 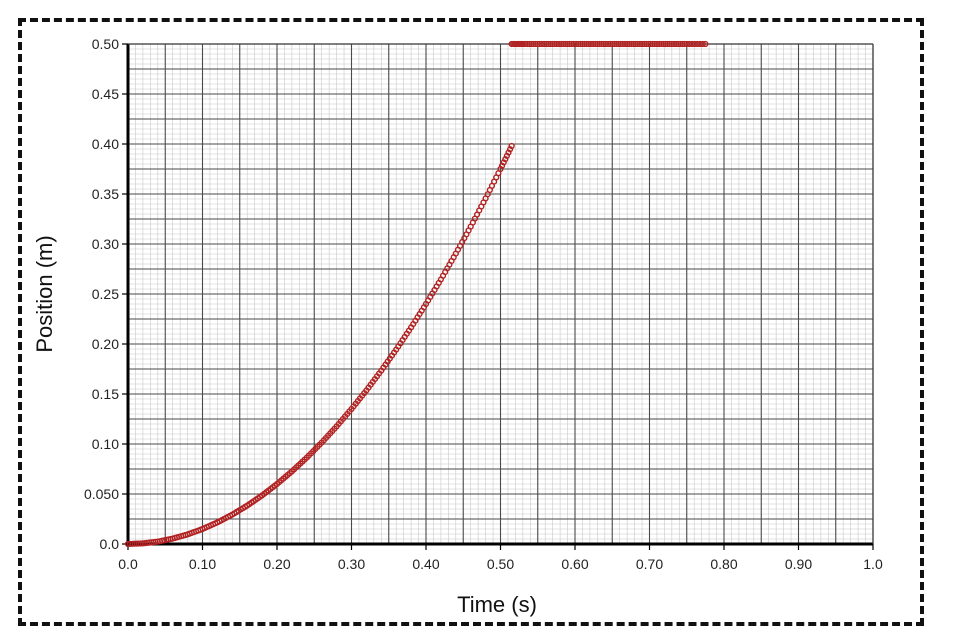 What do you see at coordinates (105, 394) in the screenshot?
I see `y-tick-label: 0.15` at bounding box center [105, 394].